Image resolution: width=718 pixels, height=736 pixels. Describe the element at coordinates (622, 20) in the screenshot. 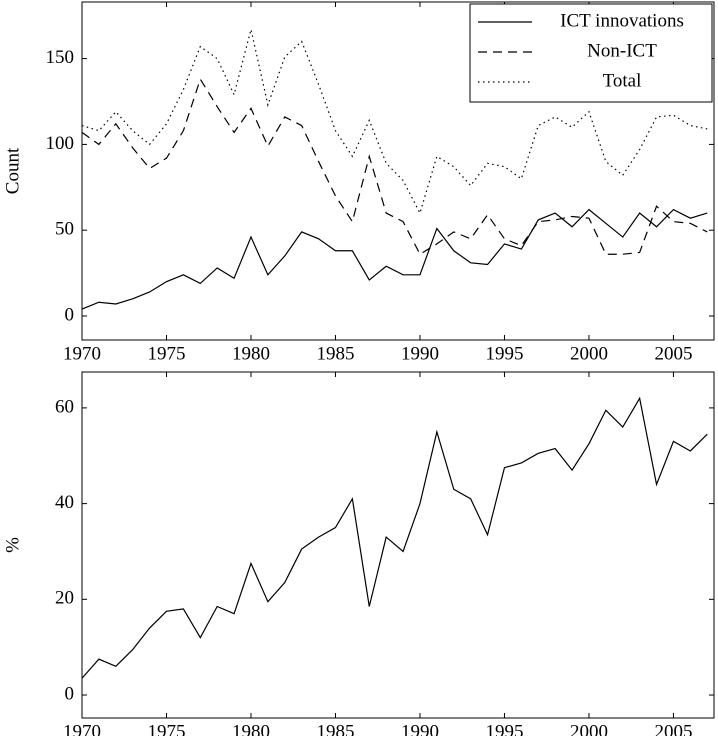

I see `legend-label: ICT innovations` at that location.